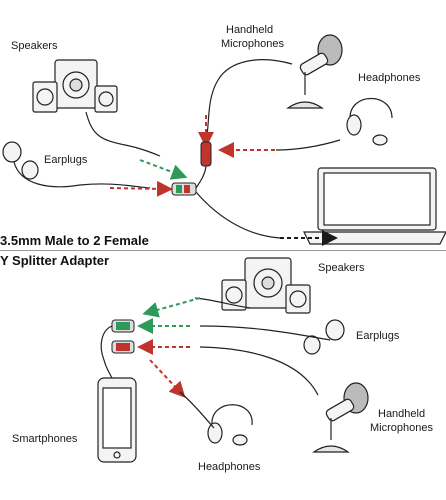 This screenshot has width=446, height=500. Describe the element at coordinates (374, 206) in the screenshot. I see `laptop-icon` at that location.